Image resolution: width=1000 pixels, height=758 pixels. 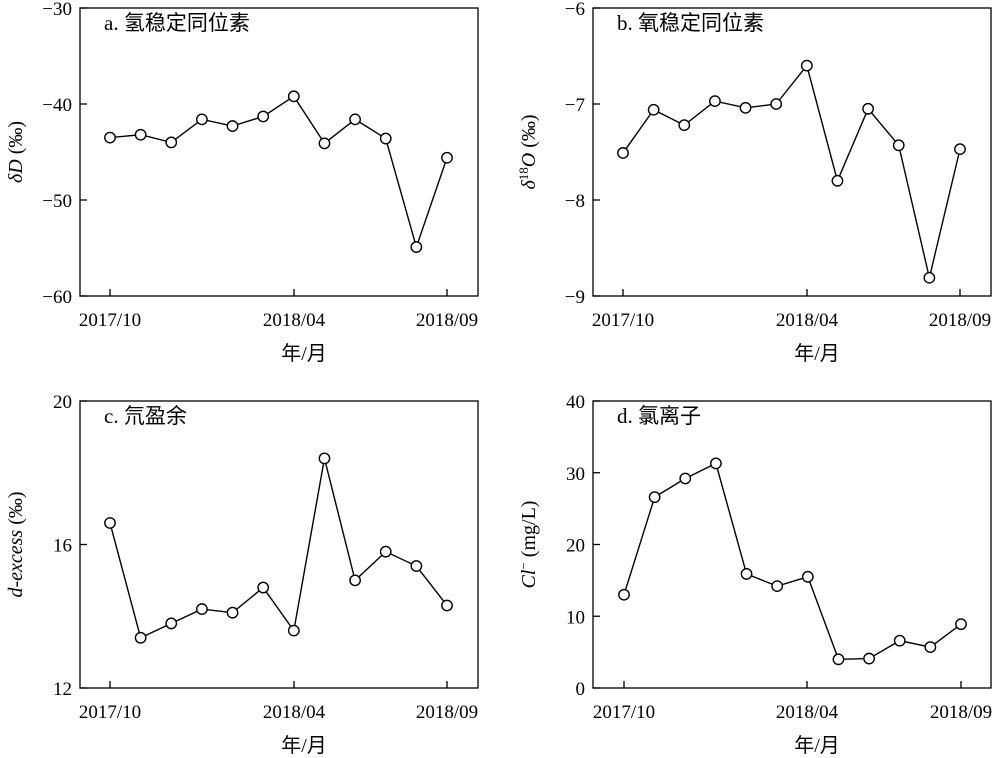 I want to click on y-tick-label: 10, so click(x=575, y=617).